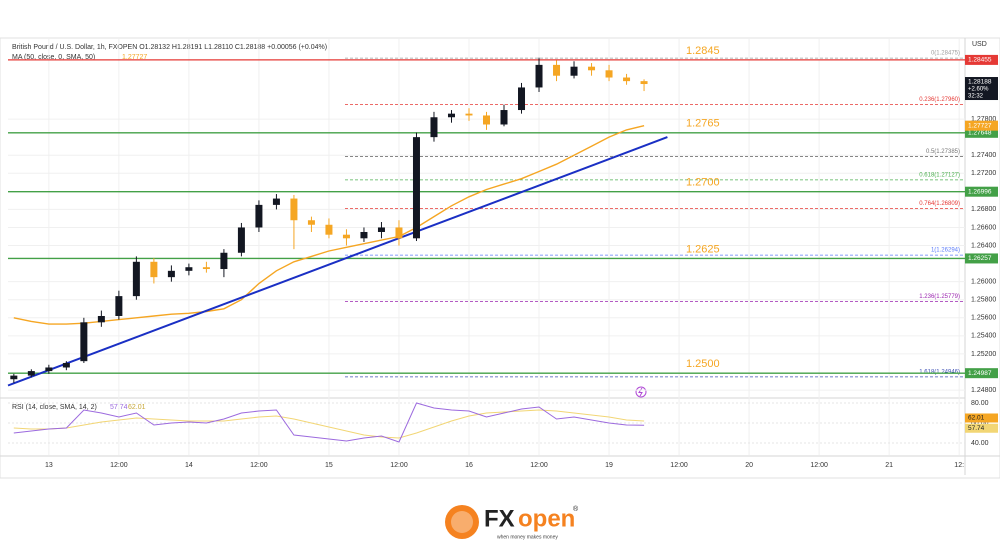  Describe the element at coordinates (978, 90) in the screenshot. I see `price-tag-change: +2.60%` at that location.